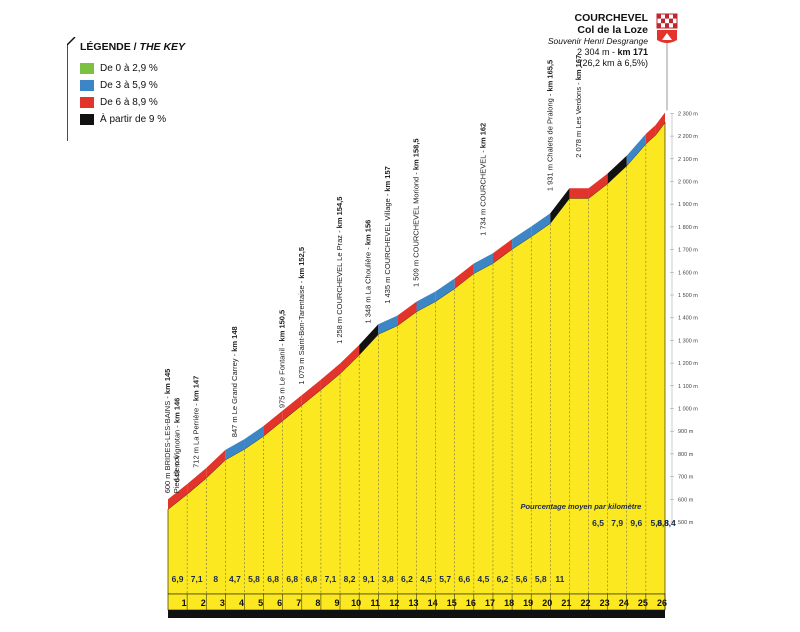  What do you see at coordinates (369, 579) in the screenshot?
I see `km-gradient-label: 9,1` at bounding box center [369, 579].